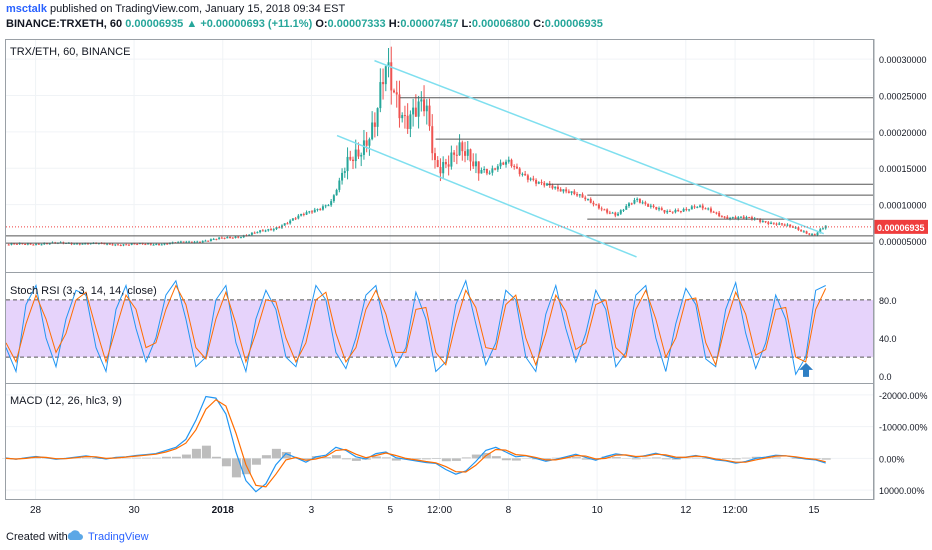  What do you see at coordinates (36, 510) in the screenshot?
I see `time-tick-label: 28` at bounding box center [36, 510].